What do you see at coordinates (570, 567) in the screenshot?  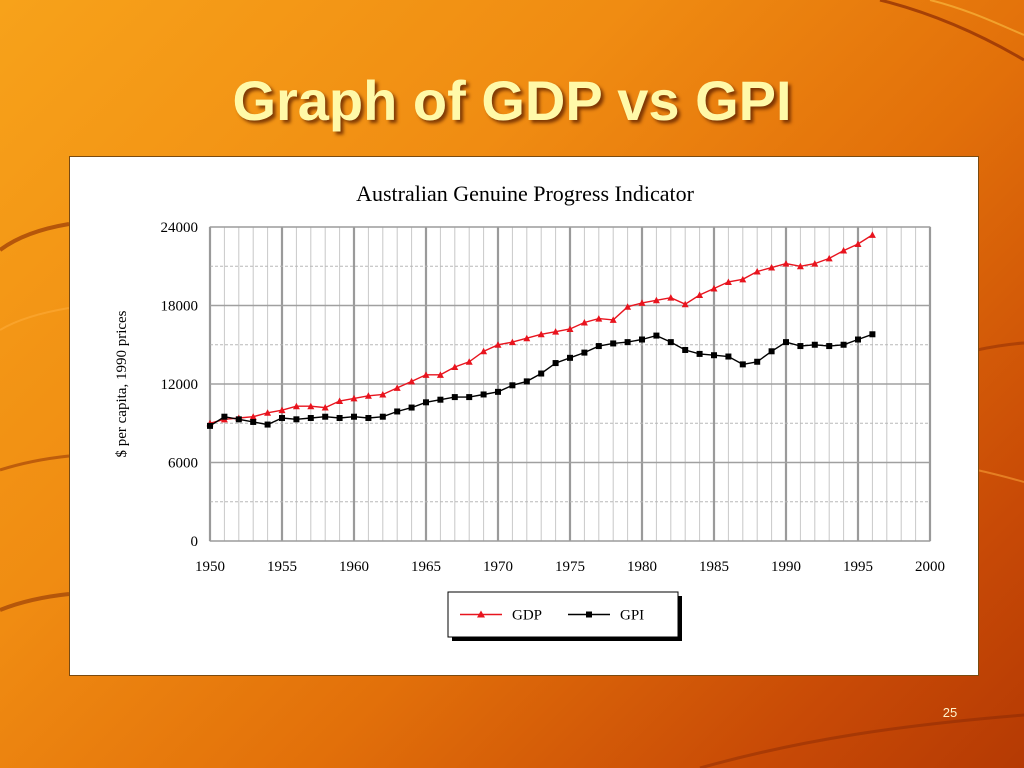 I see `x-tick-label: 1975` at bounding box center [570, 567].